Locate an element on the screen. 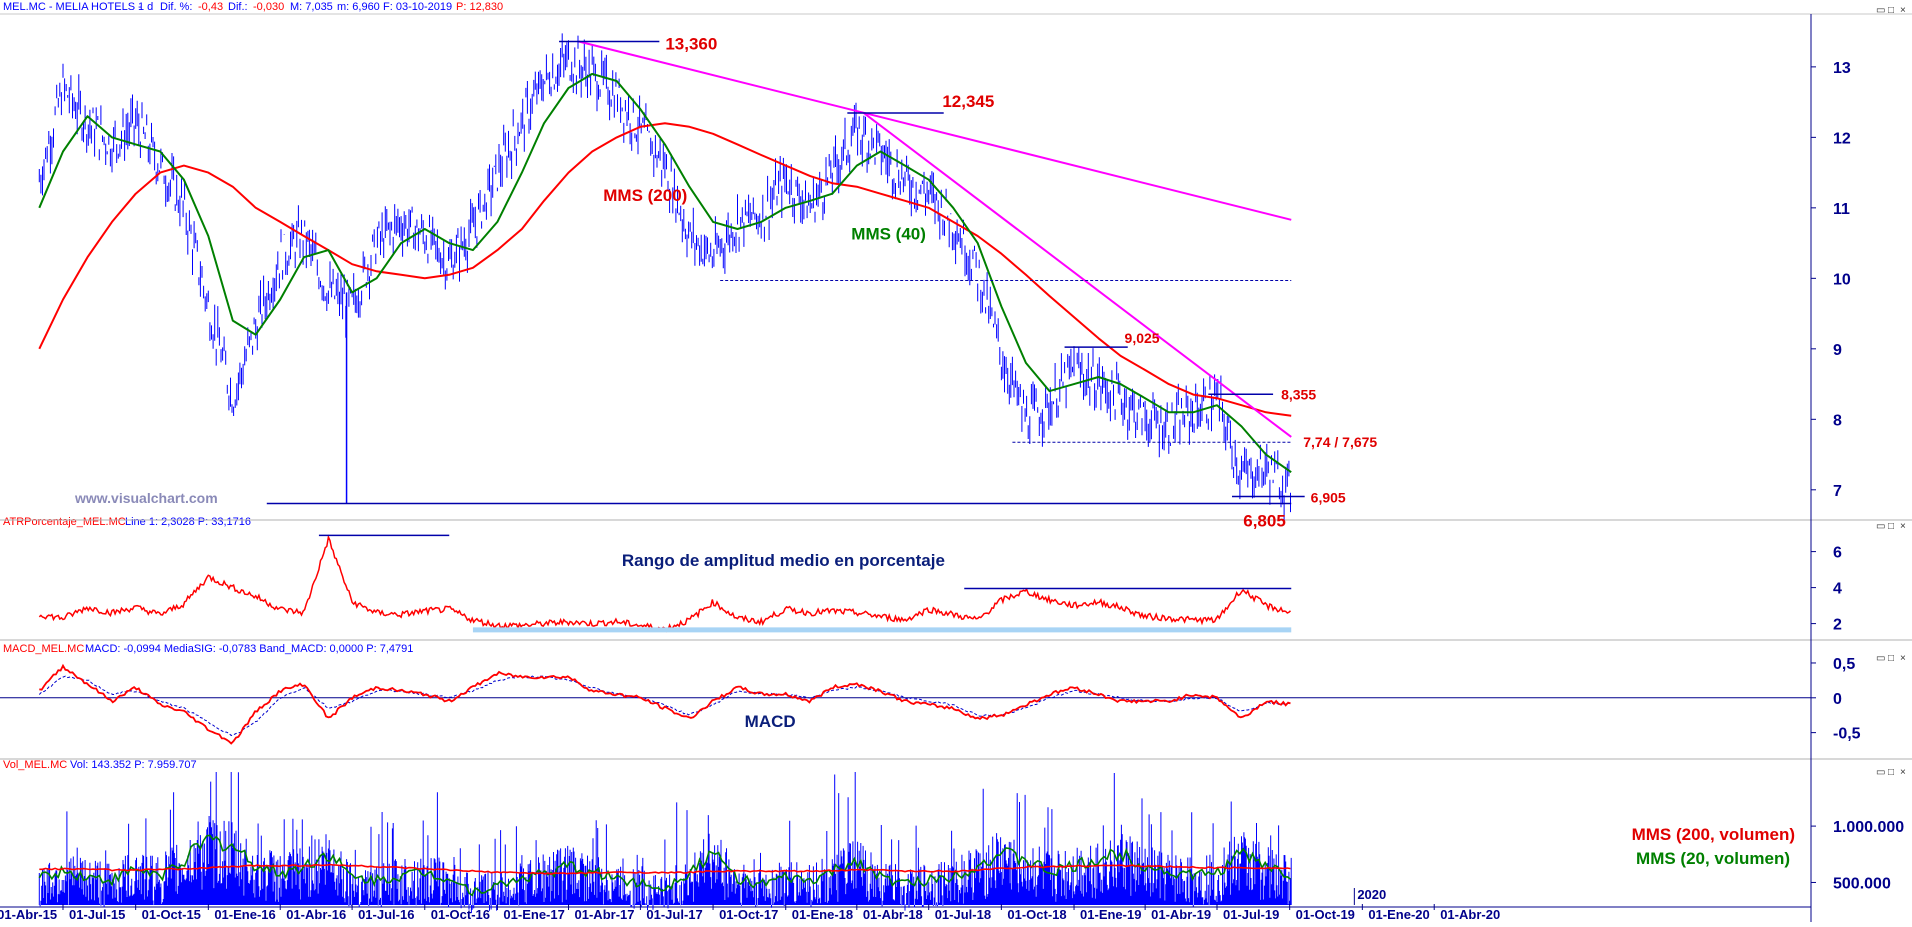 The height and width of the screenshot is (927, 1912). price-y-tick-label: 8 is located at coordinates (1837, 420).